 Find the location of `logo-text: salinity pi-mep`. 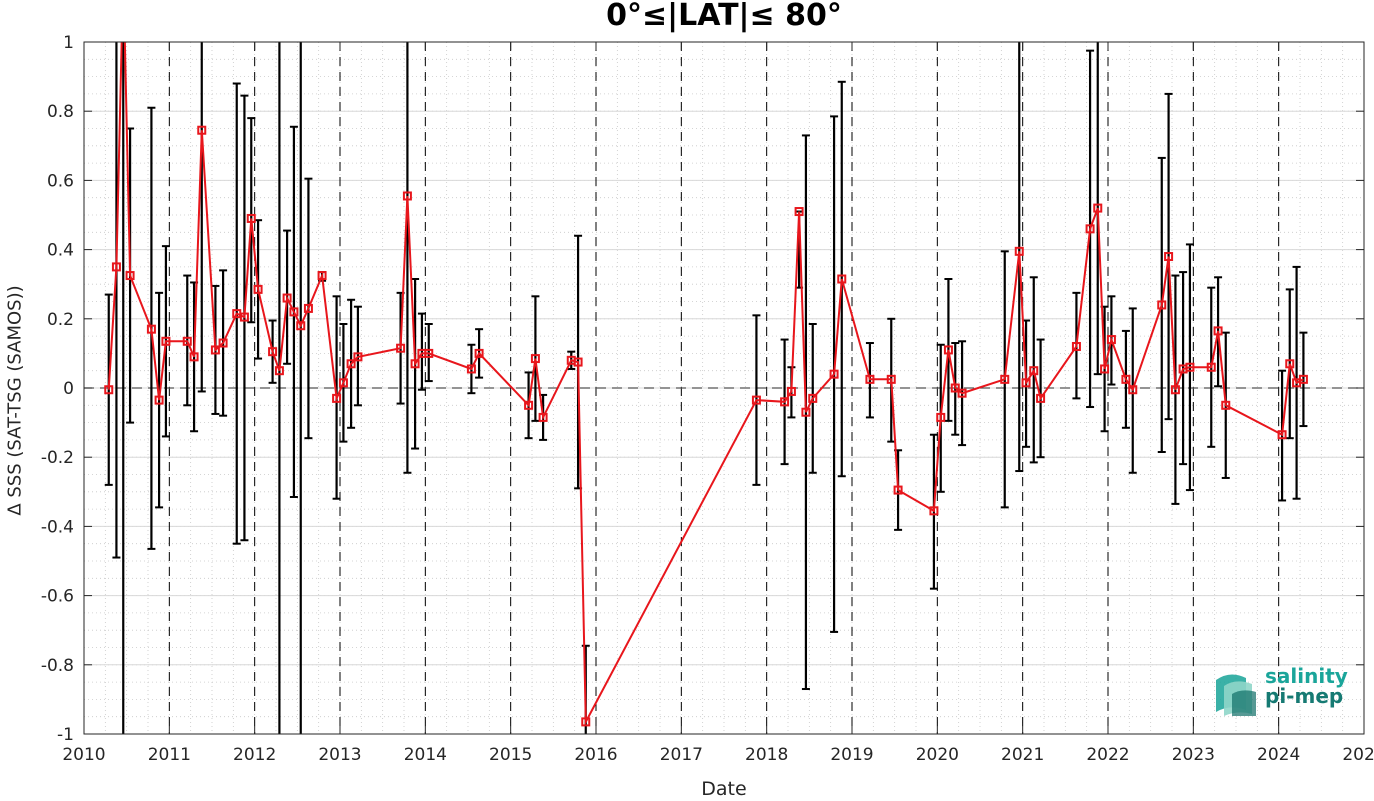

logo-text: salinity pi-mep is located at coordinates (1306, 686).